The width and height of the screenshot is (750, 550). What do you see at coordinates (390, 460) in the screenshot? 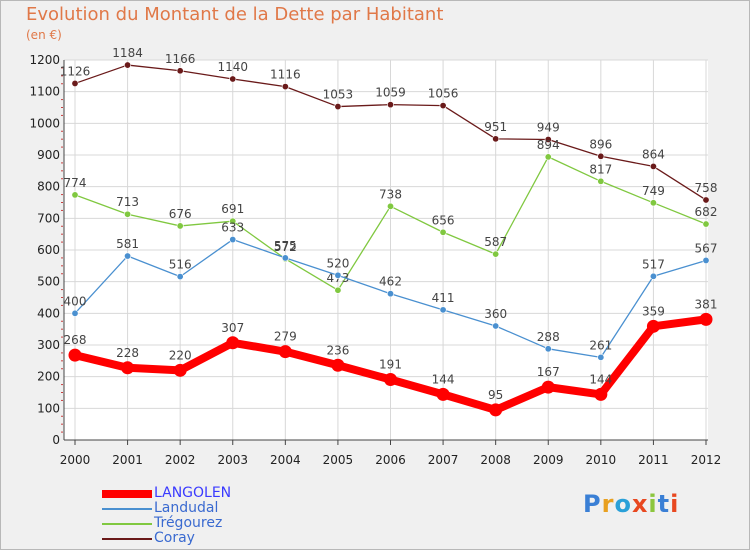
I see `x-tick-label: 2006` at bounding box center [390, 460].